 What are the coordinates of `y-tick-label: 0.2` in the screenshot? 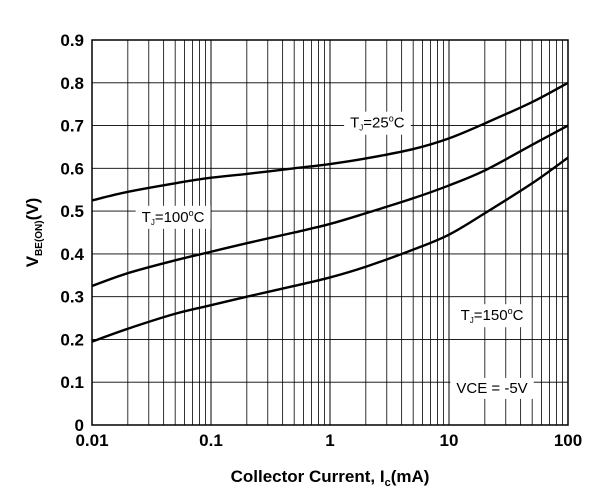 It's located at (72, 339).